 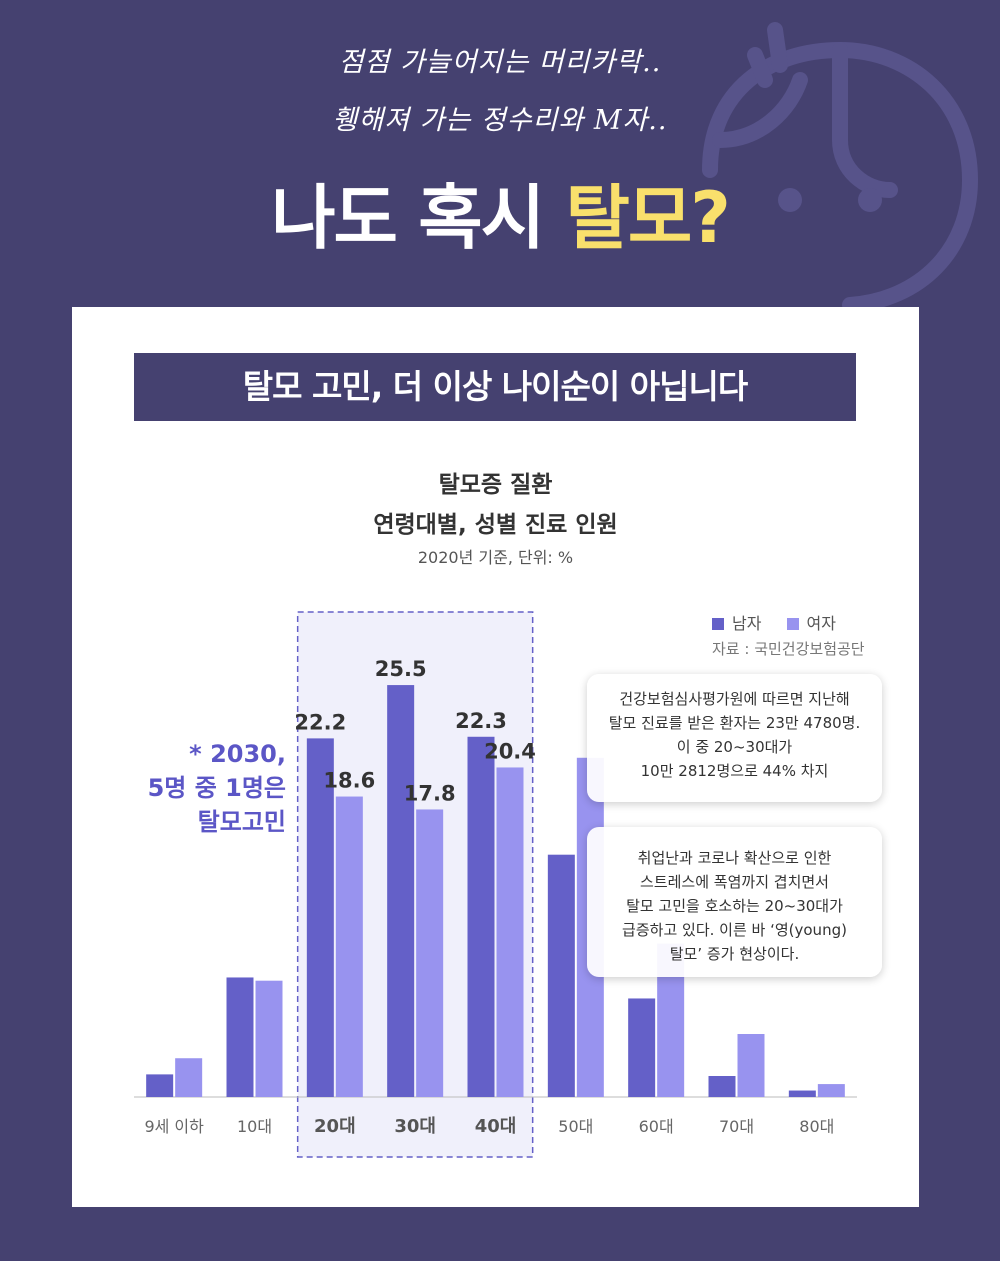 I want to click on x-tick-label: 30대, so click(x=415, y=1126).